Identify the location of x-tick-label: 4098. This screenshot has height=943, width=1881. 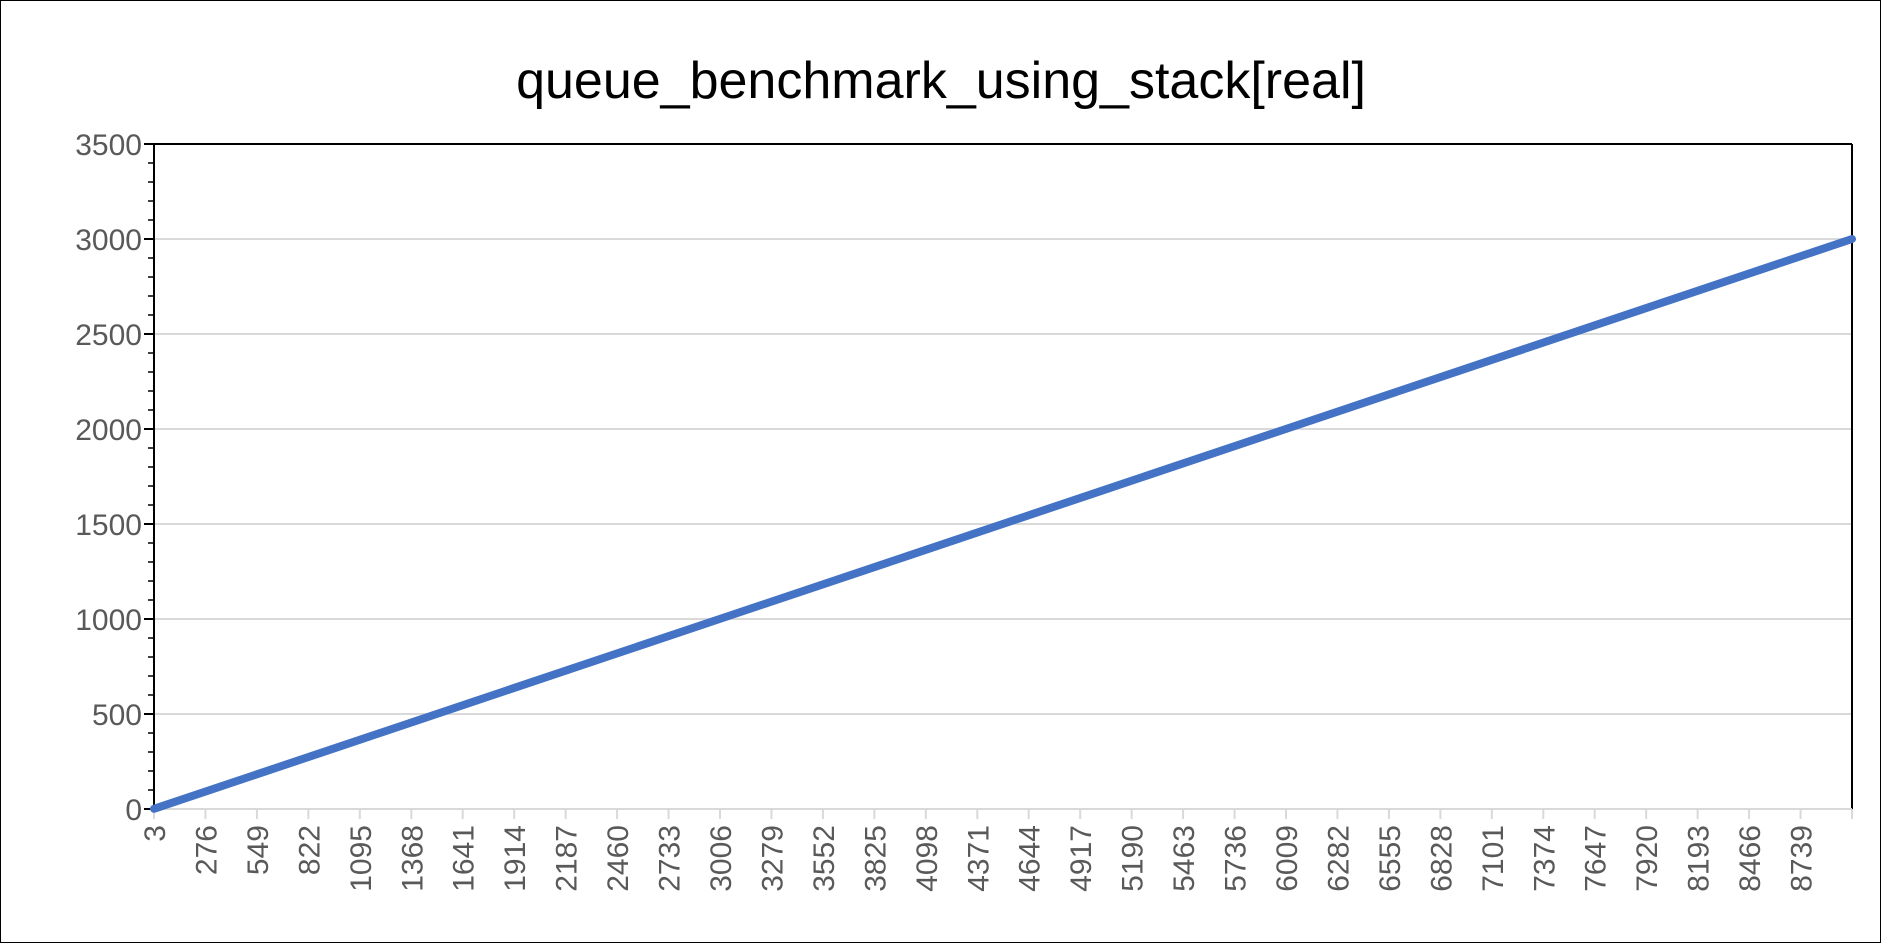
(927, 858).